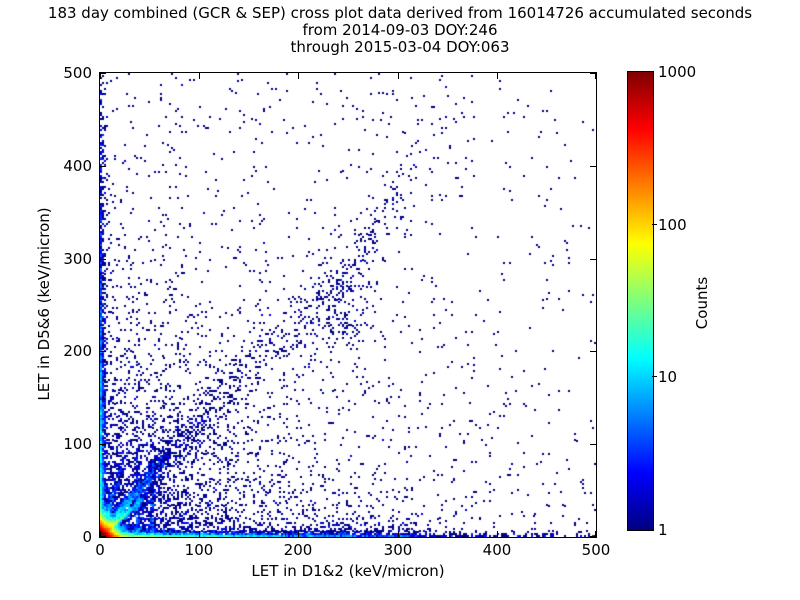  I want to click on colorbar-tick-label: 100, so click(672, 224).